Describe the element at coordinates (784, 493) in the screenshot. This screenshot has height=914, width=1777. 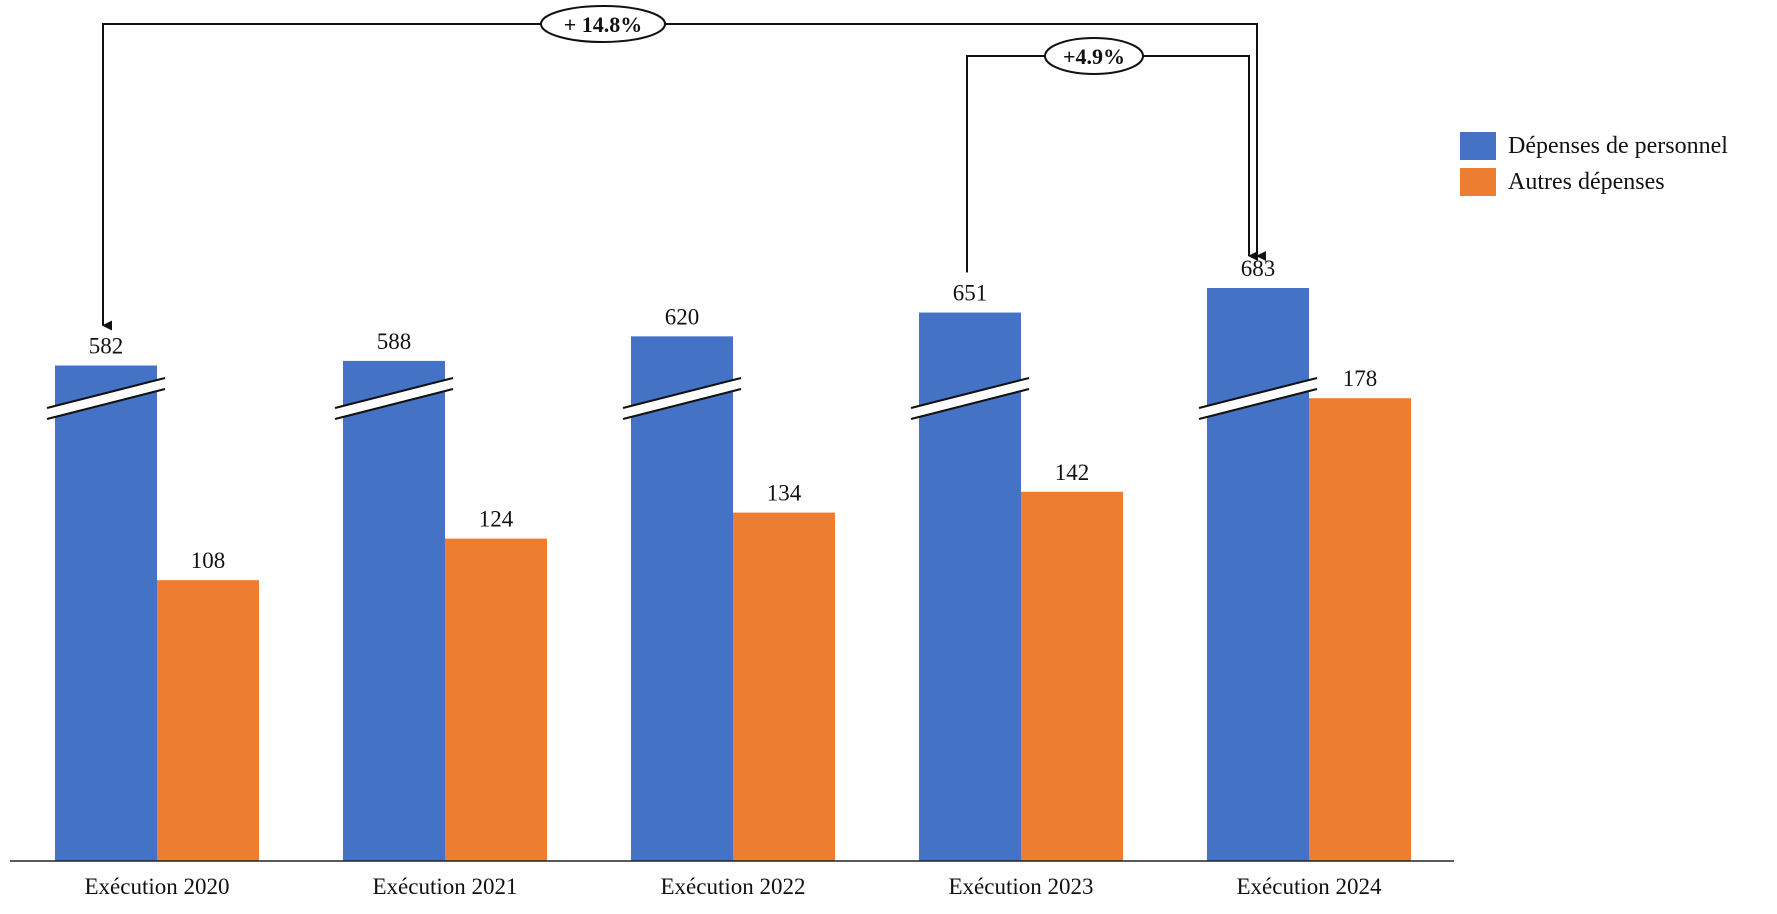
I see `value-label-autres: 134` at that location.